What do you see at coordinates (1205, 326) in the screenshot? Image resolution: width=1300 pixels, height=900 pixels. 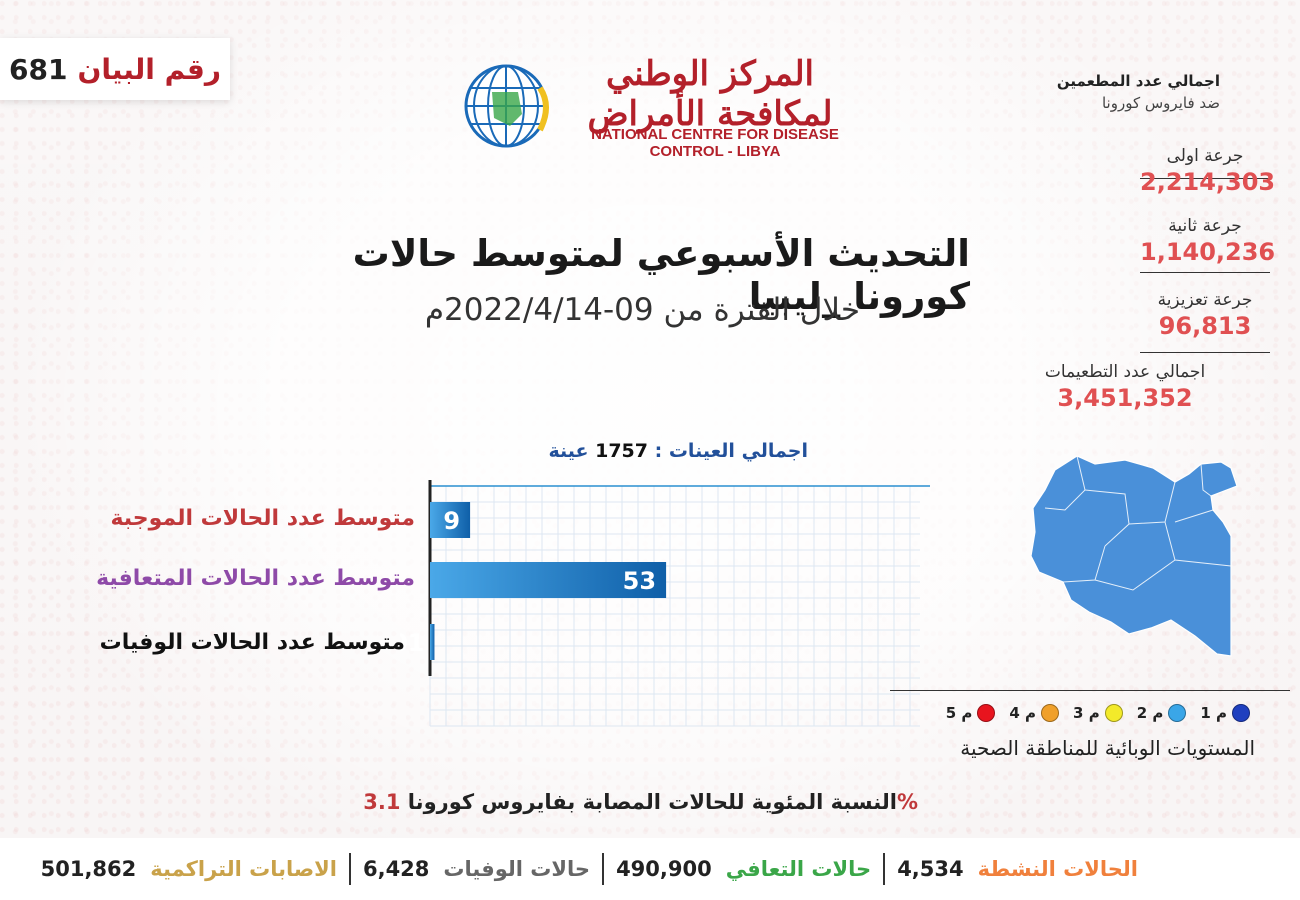 I see `vaccination-value: 96,813` at bounding box center [1205, 326].